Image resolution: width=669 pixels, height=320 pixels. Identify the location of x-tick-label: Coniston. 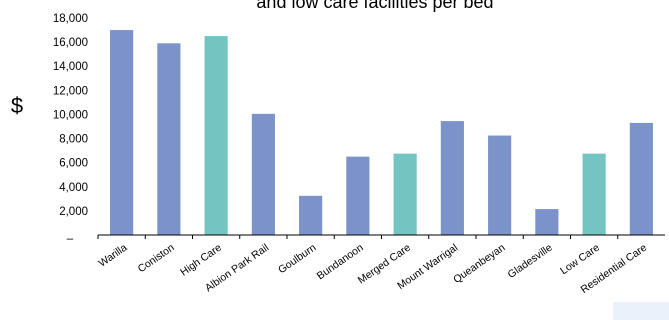
(156, 259).